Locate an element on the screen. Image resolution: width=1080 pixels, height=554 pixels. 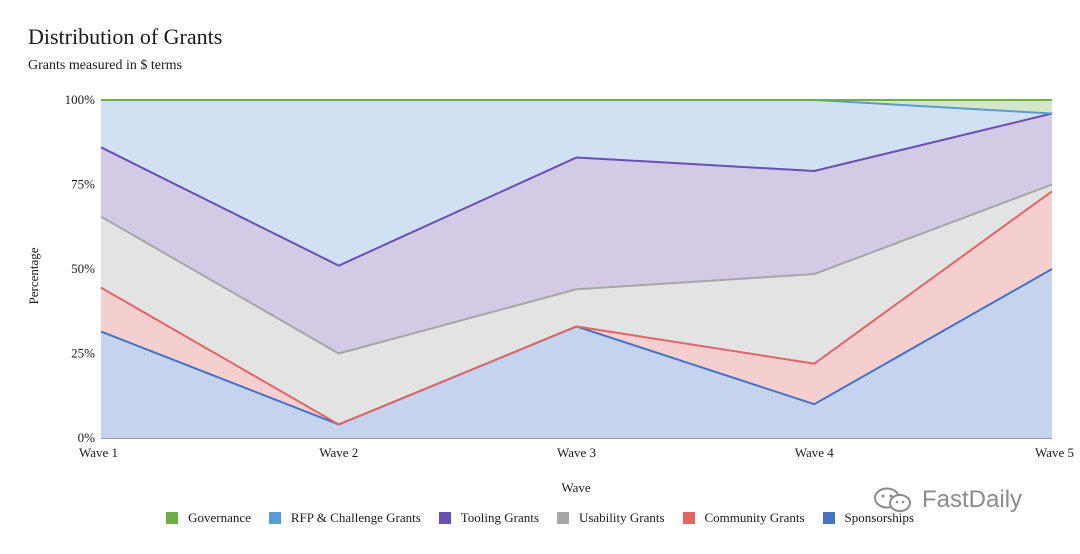
x-axis-ticks: Wave 1 Wave 2 Wave 3 Wave 4 Wave 5 is located at coordinates (576, 452).